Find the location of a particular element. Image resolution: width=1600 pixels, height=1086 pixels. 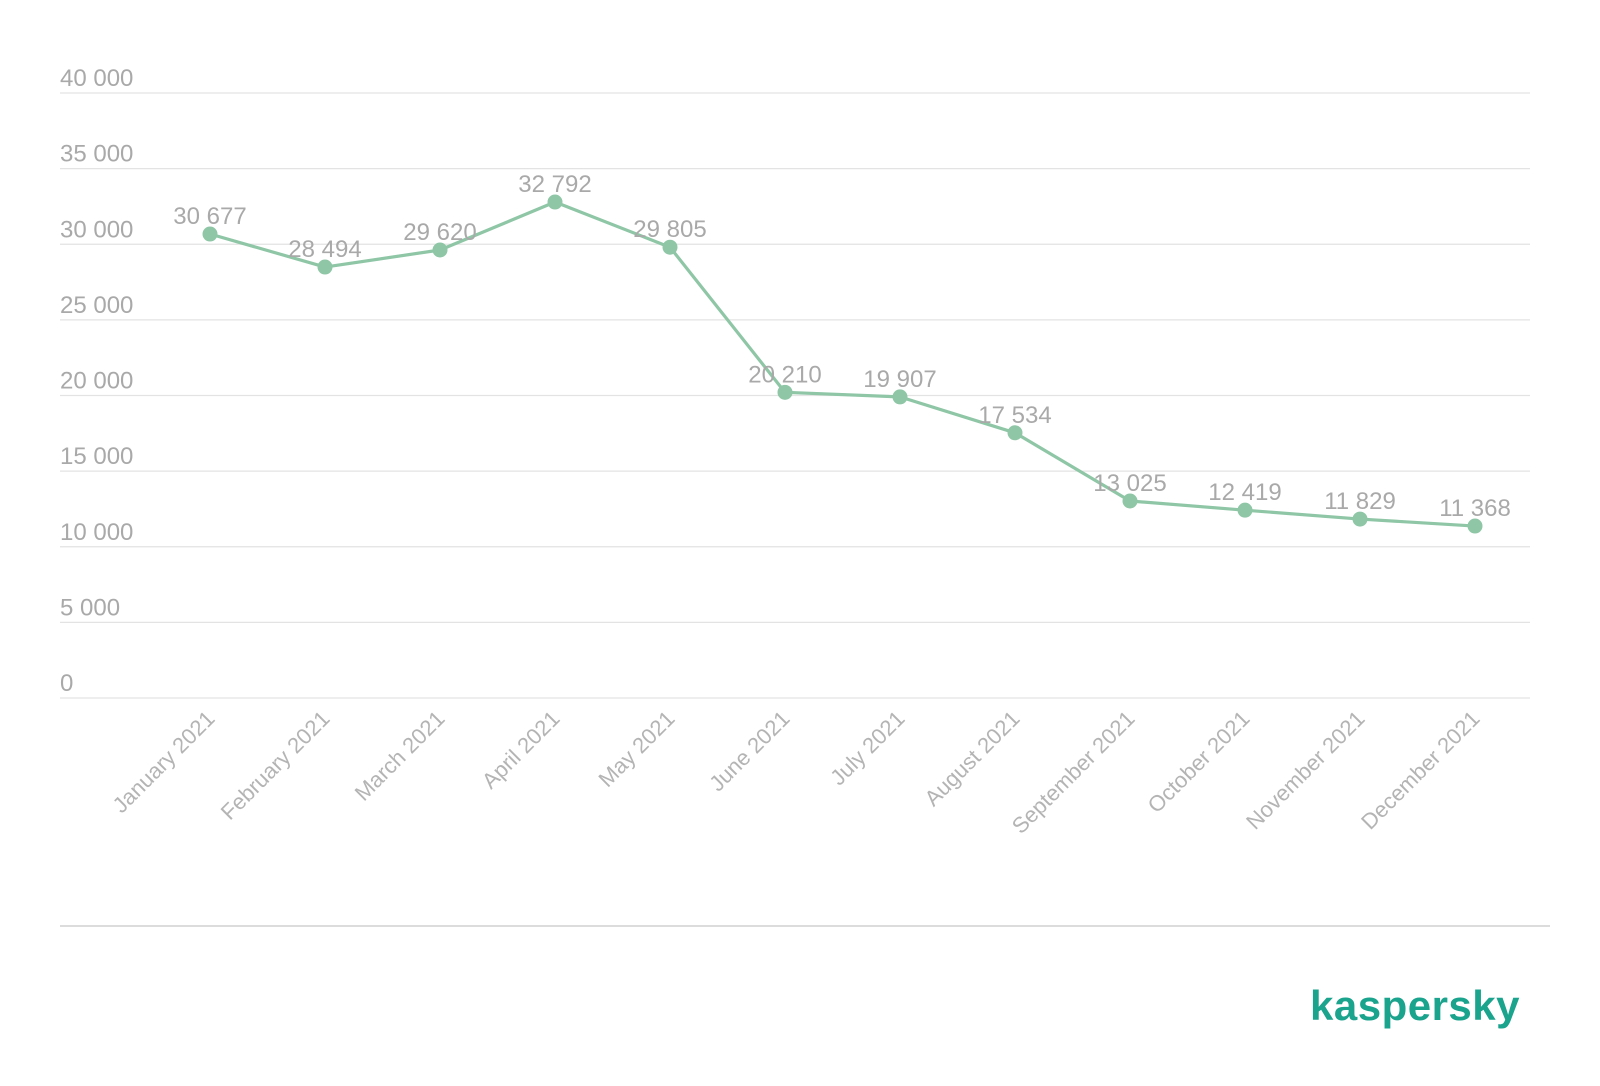

data-label: 29 805 is located at coordinates (669, 229).